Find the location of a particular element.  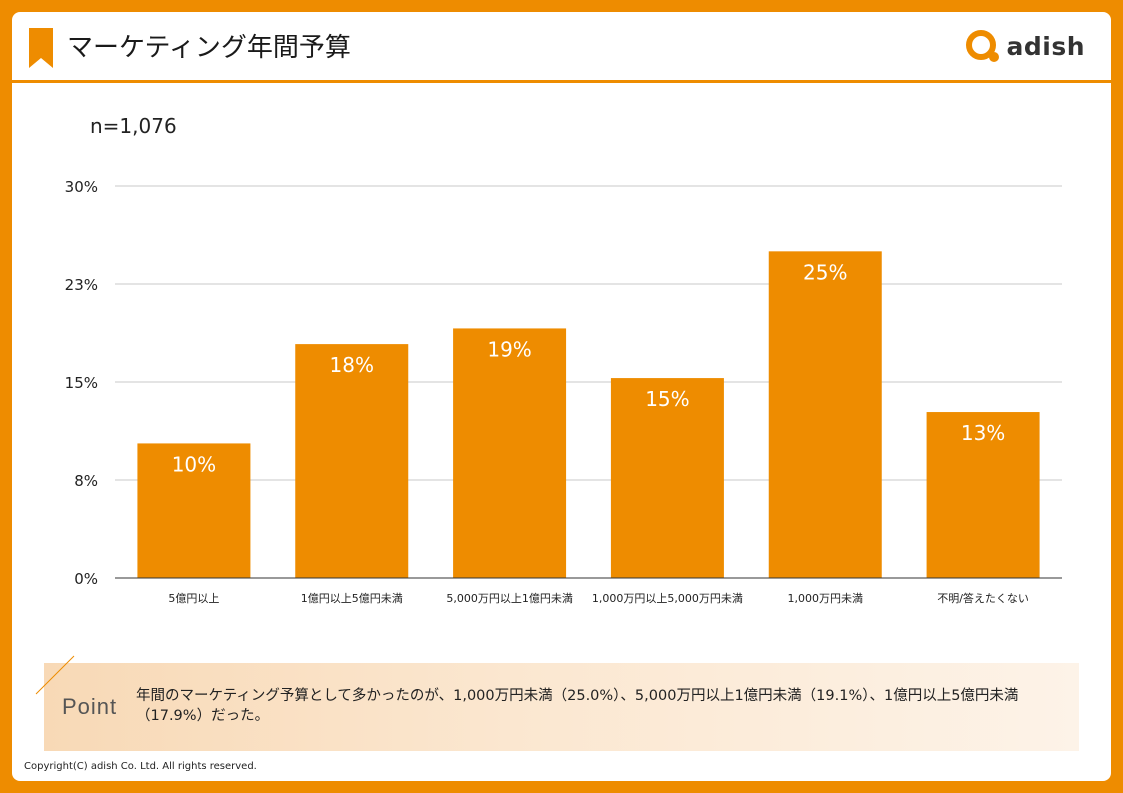

slide-header: マーケティング年間予算 adish is located at coordinates (561, 47).